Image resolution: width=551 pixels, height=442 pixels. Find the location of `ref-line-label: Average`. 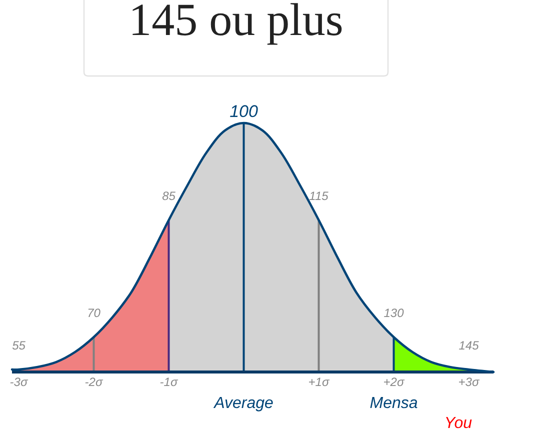

ref-line-label: Average is located at coordinates (243, 403).